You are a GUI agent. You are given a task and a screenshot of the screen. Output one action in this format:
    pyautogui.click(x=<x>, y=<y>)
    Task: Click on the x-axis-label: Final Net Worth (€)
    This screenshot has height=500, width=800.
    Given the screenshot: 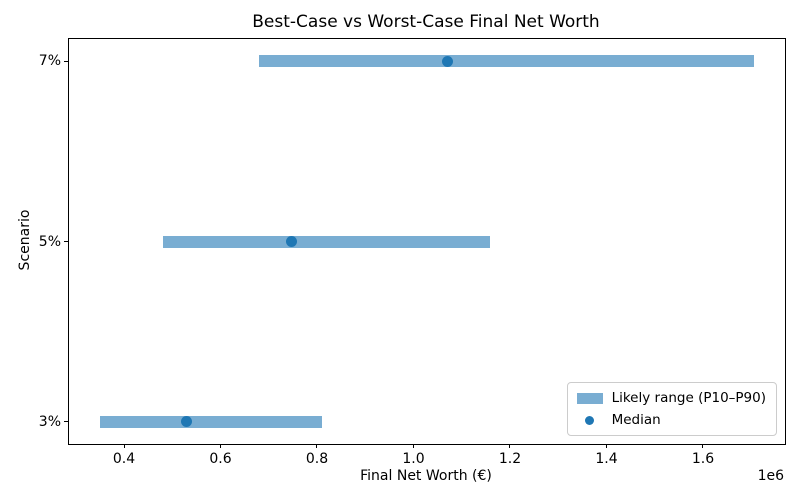 What is the action you would take?
    pyautogui.click(x=426, y=476)
    